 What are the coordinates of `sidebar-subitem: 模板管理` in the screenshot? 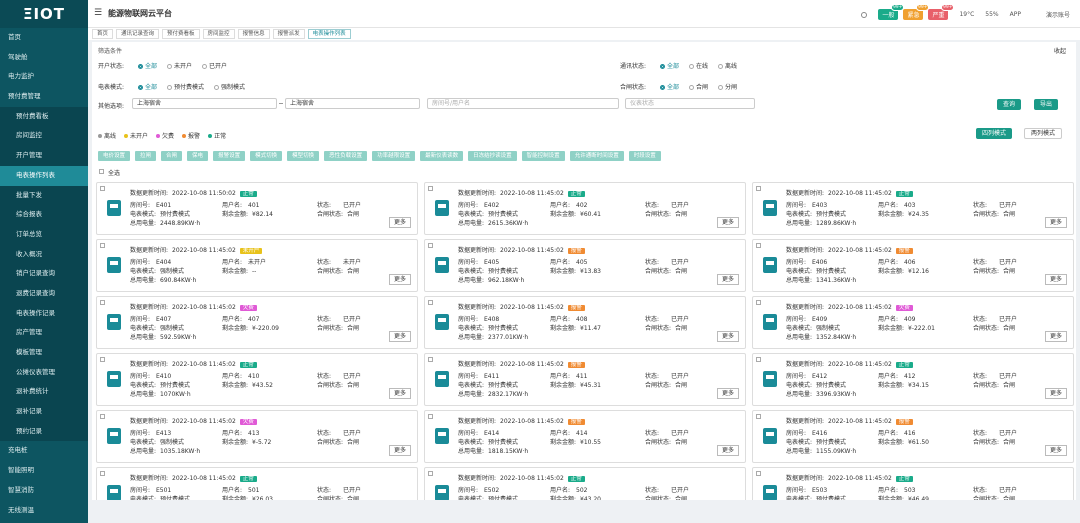 It's located at (44, 353).